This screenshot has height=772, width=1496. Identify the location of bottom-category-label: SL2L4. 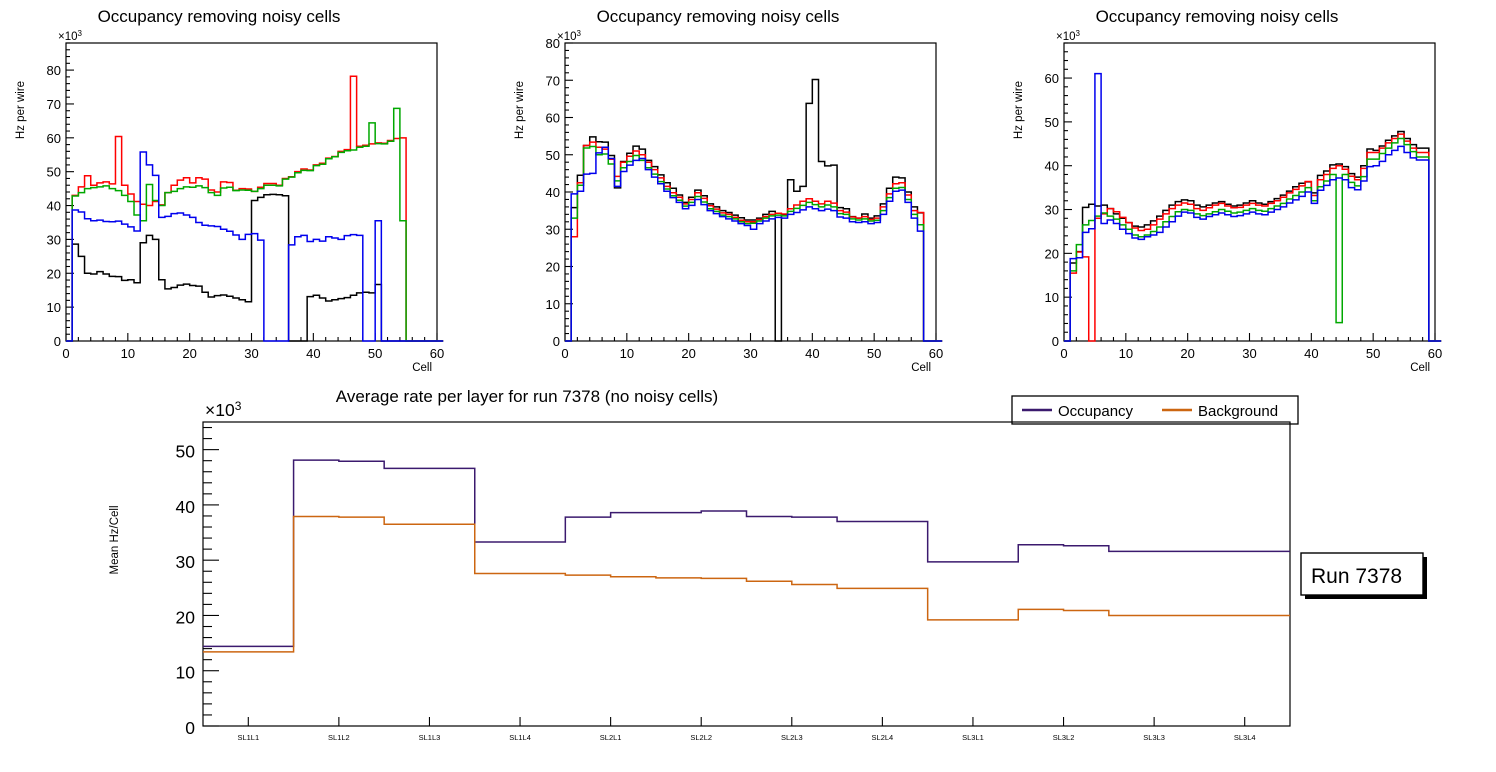
(883, 737).